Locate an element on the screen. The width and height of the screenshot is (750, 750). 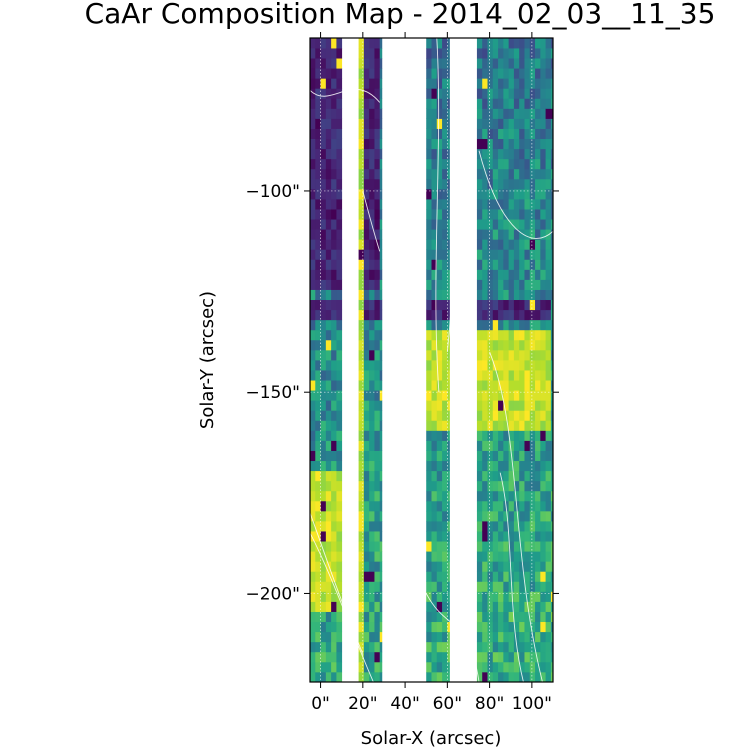
x-tick-label: 80" is located at coordinates (489, 704).